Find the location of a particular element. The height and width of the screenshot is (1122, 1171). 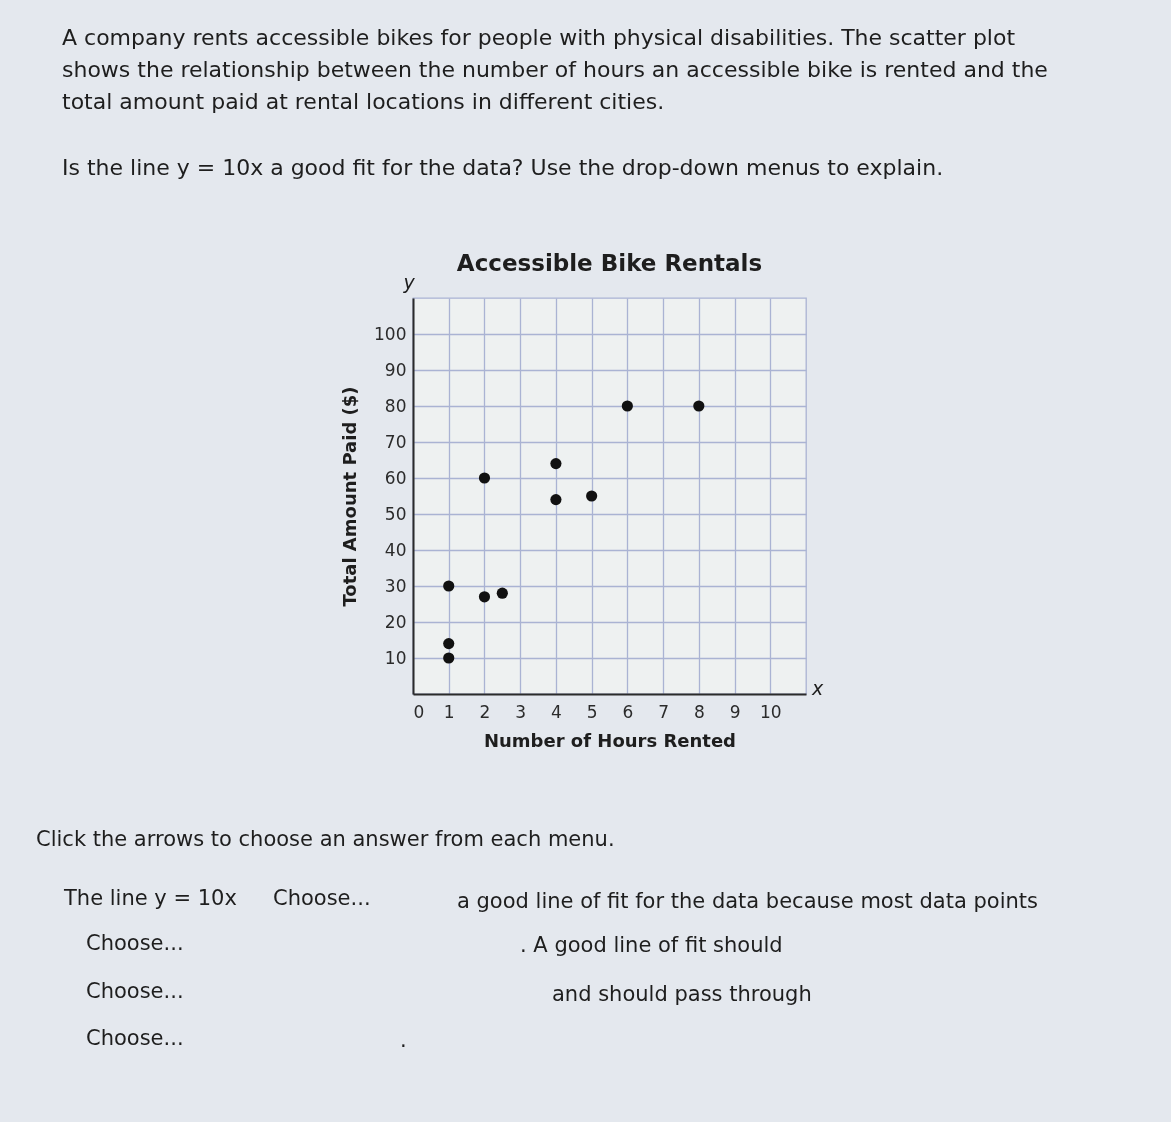

y-tick-label: 50 is located at coordinates (395, 513).